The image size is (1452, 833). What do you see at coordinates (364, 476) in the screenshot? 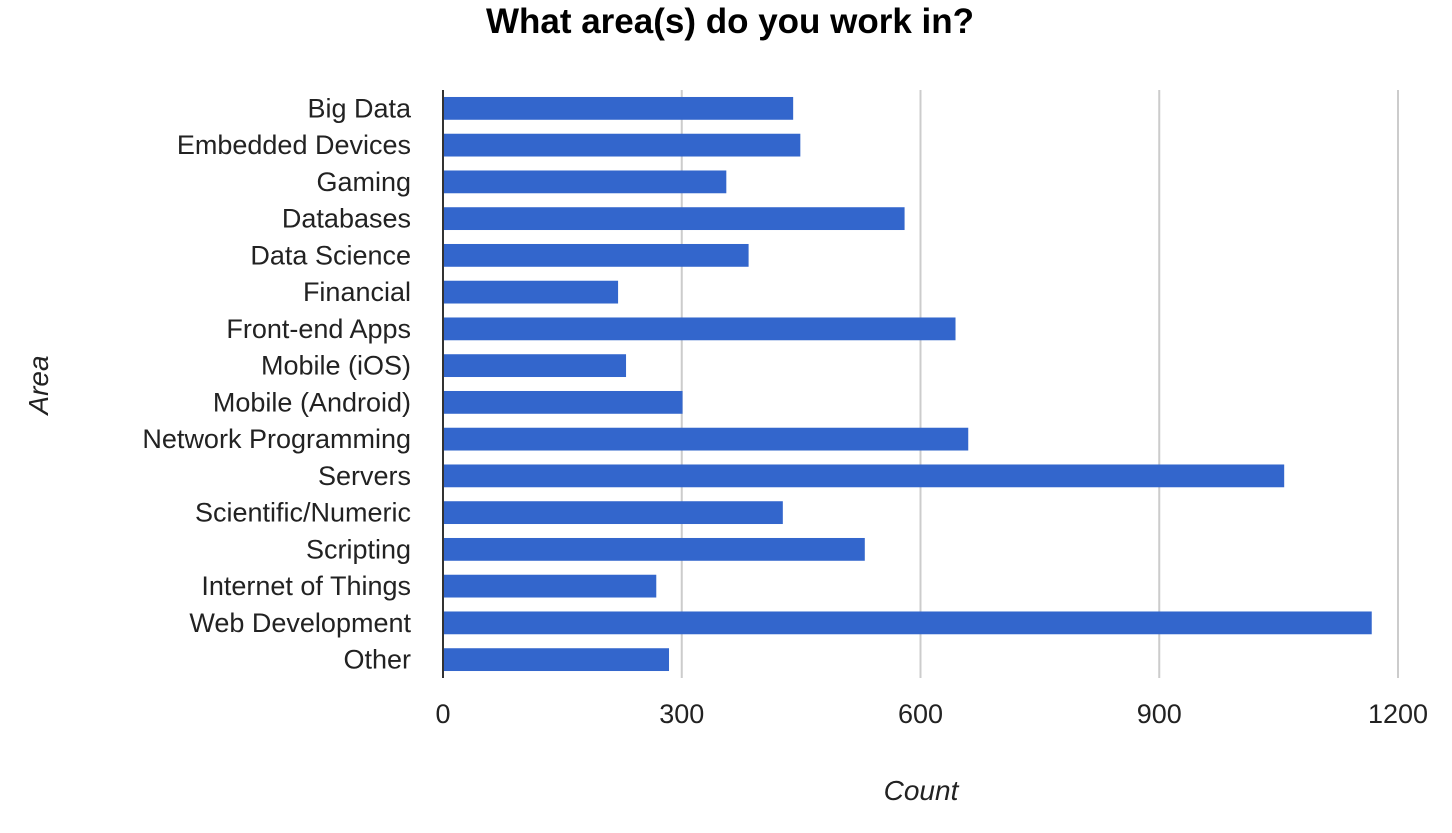
I see `category-label: Servers` at bounding box center [364, 476].